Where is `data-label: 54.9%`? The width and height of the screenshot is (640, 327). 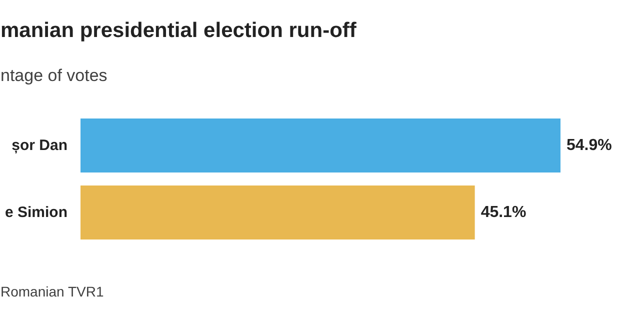
data-label: 54.9% is located at coordinates (589, 145).